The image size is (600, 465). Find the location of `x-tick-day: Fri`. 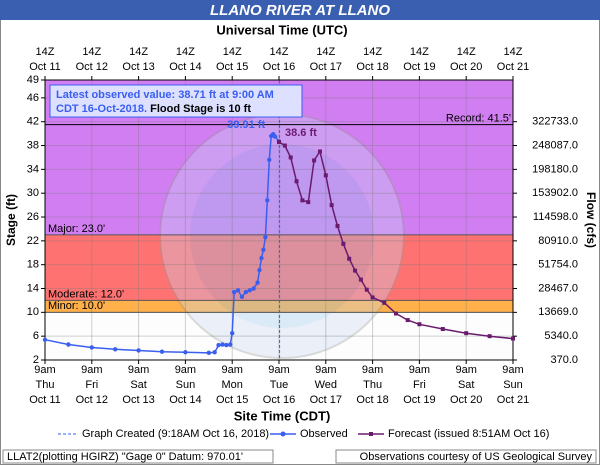

x-tick-day: Fri is located at coordinates (419, 385).